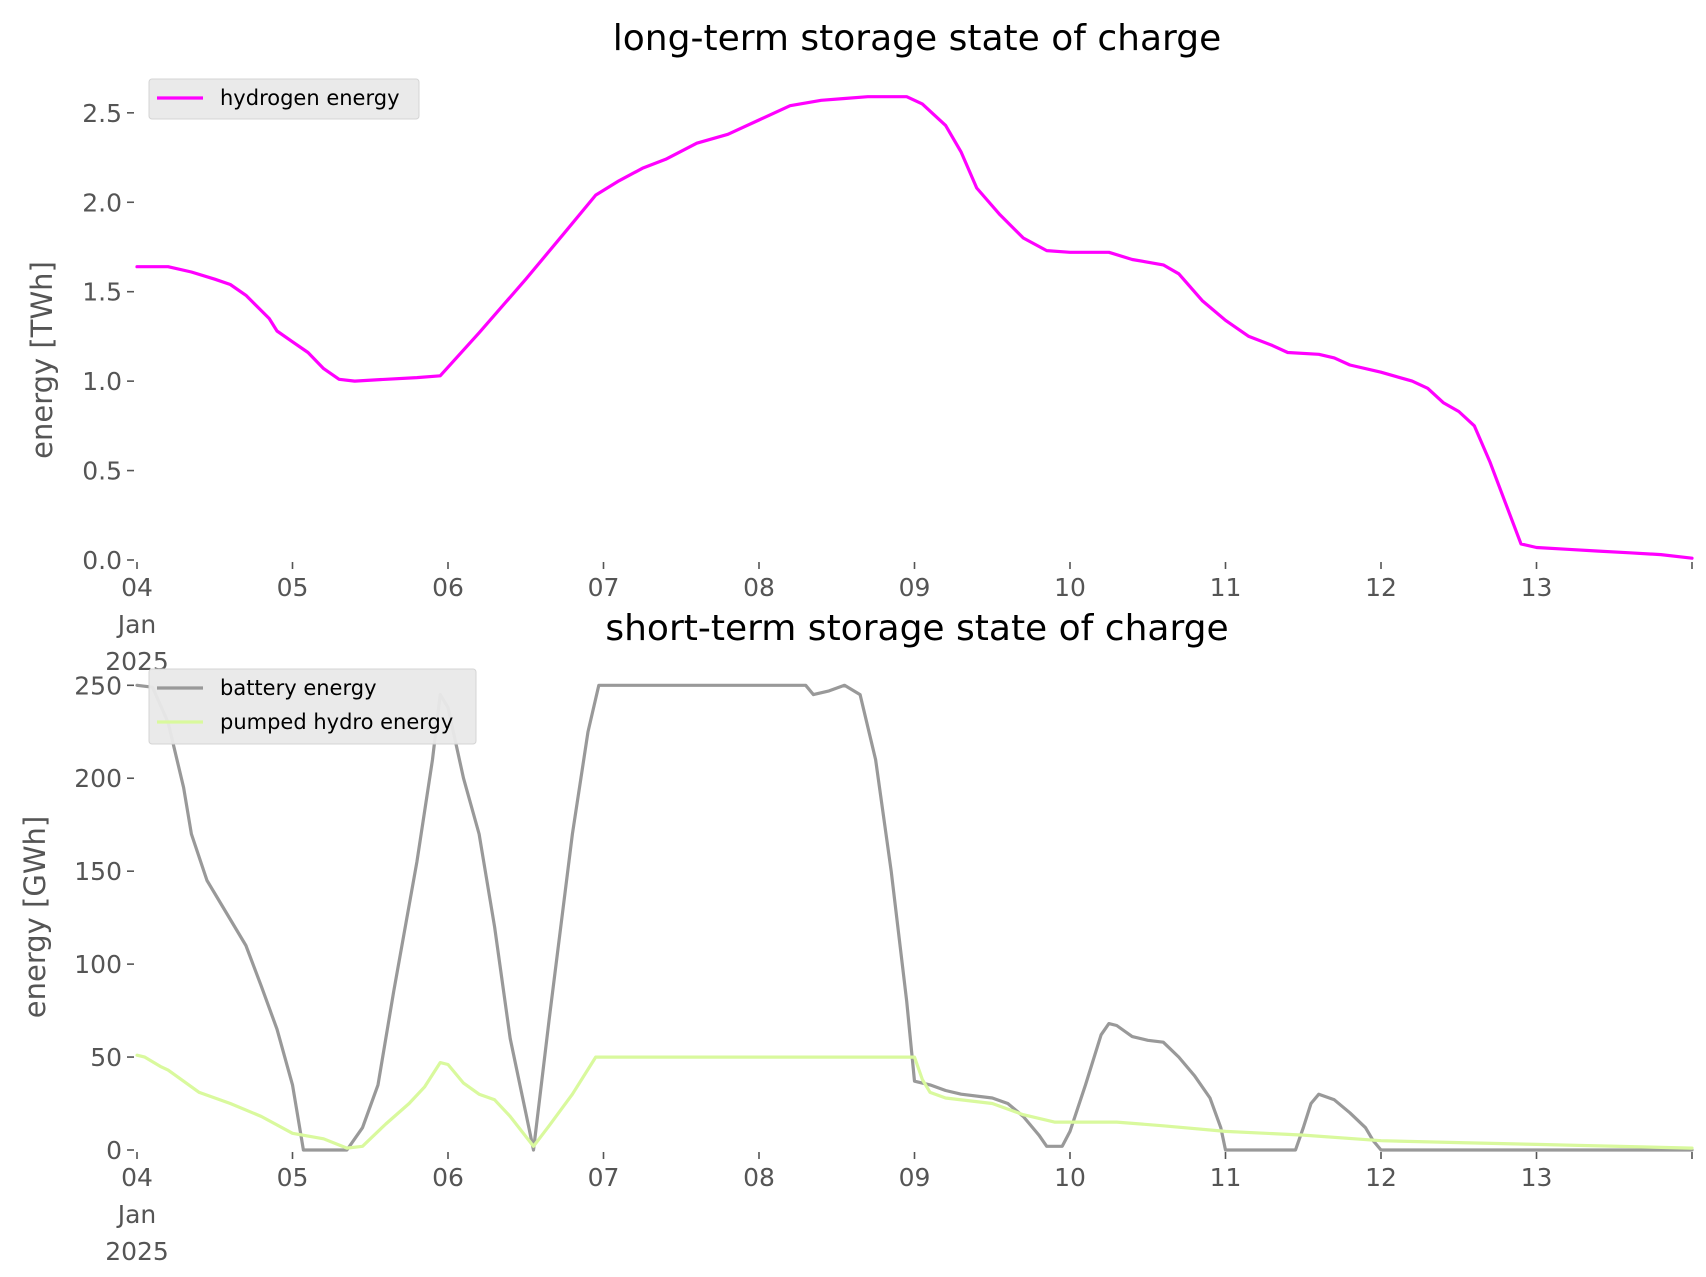  What do you see at coordinates (102, 560) in the screenshot?
I see `y-tick-label: 0.0` at bounding box center [102, 560].